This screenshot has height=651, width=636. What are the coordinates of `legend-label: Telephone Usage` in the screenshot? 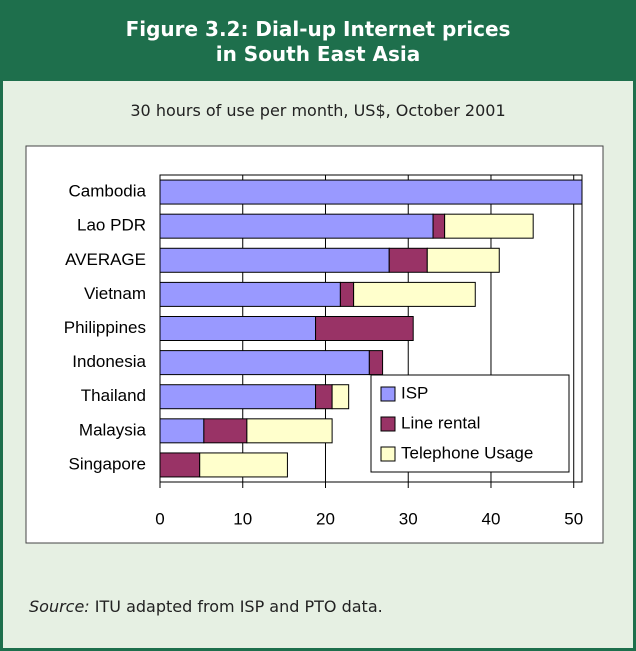 It's located at (467, 452).